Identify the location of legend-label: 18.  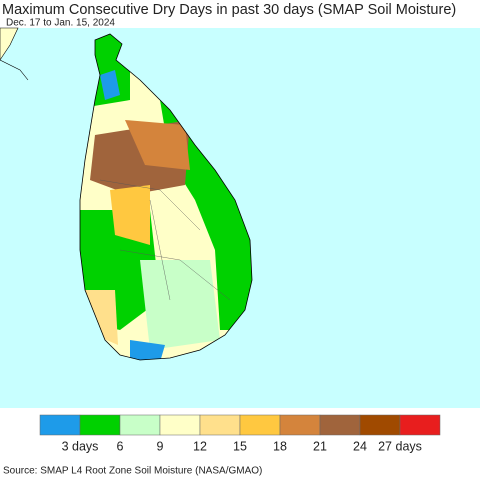
(280, 446).